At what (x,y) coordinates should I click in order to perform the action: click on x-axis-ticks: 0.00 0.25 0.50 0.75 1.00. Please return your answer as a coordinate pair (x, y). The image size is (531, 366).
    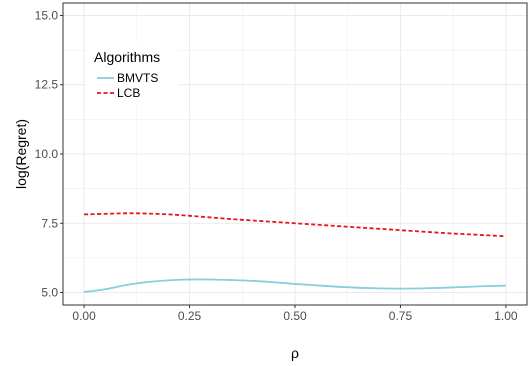
    Looking at the image, I should click on (295, 314).